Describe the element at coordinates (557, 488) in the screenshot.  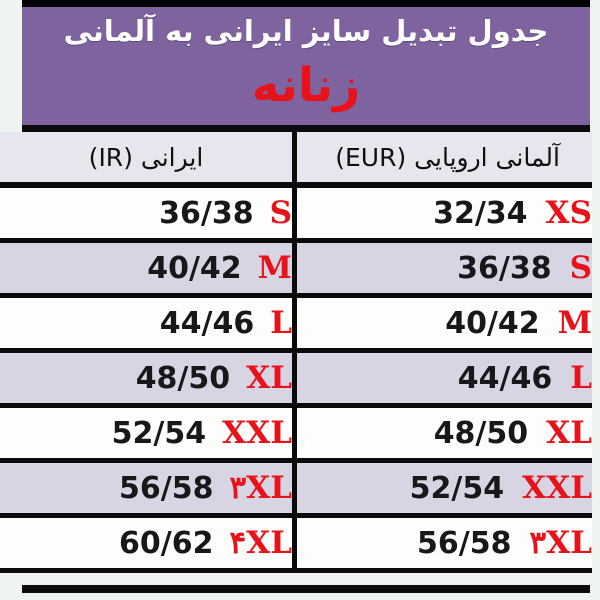
I see `eur-size-code: XXL` at that location.